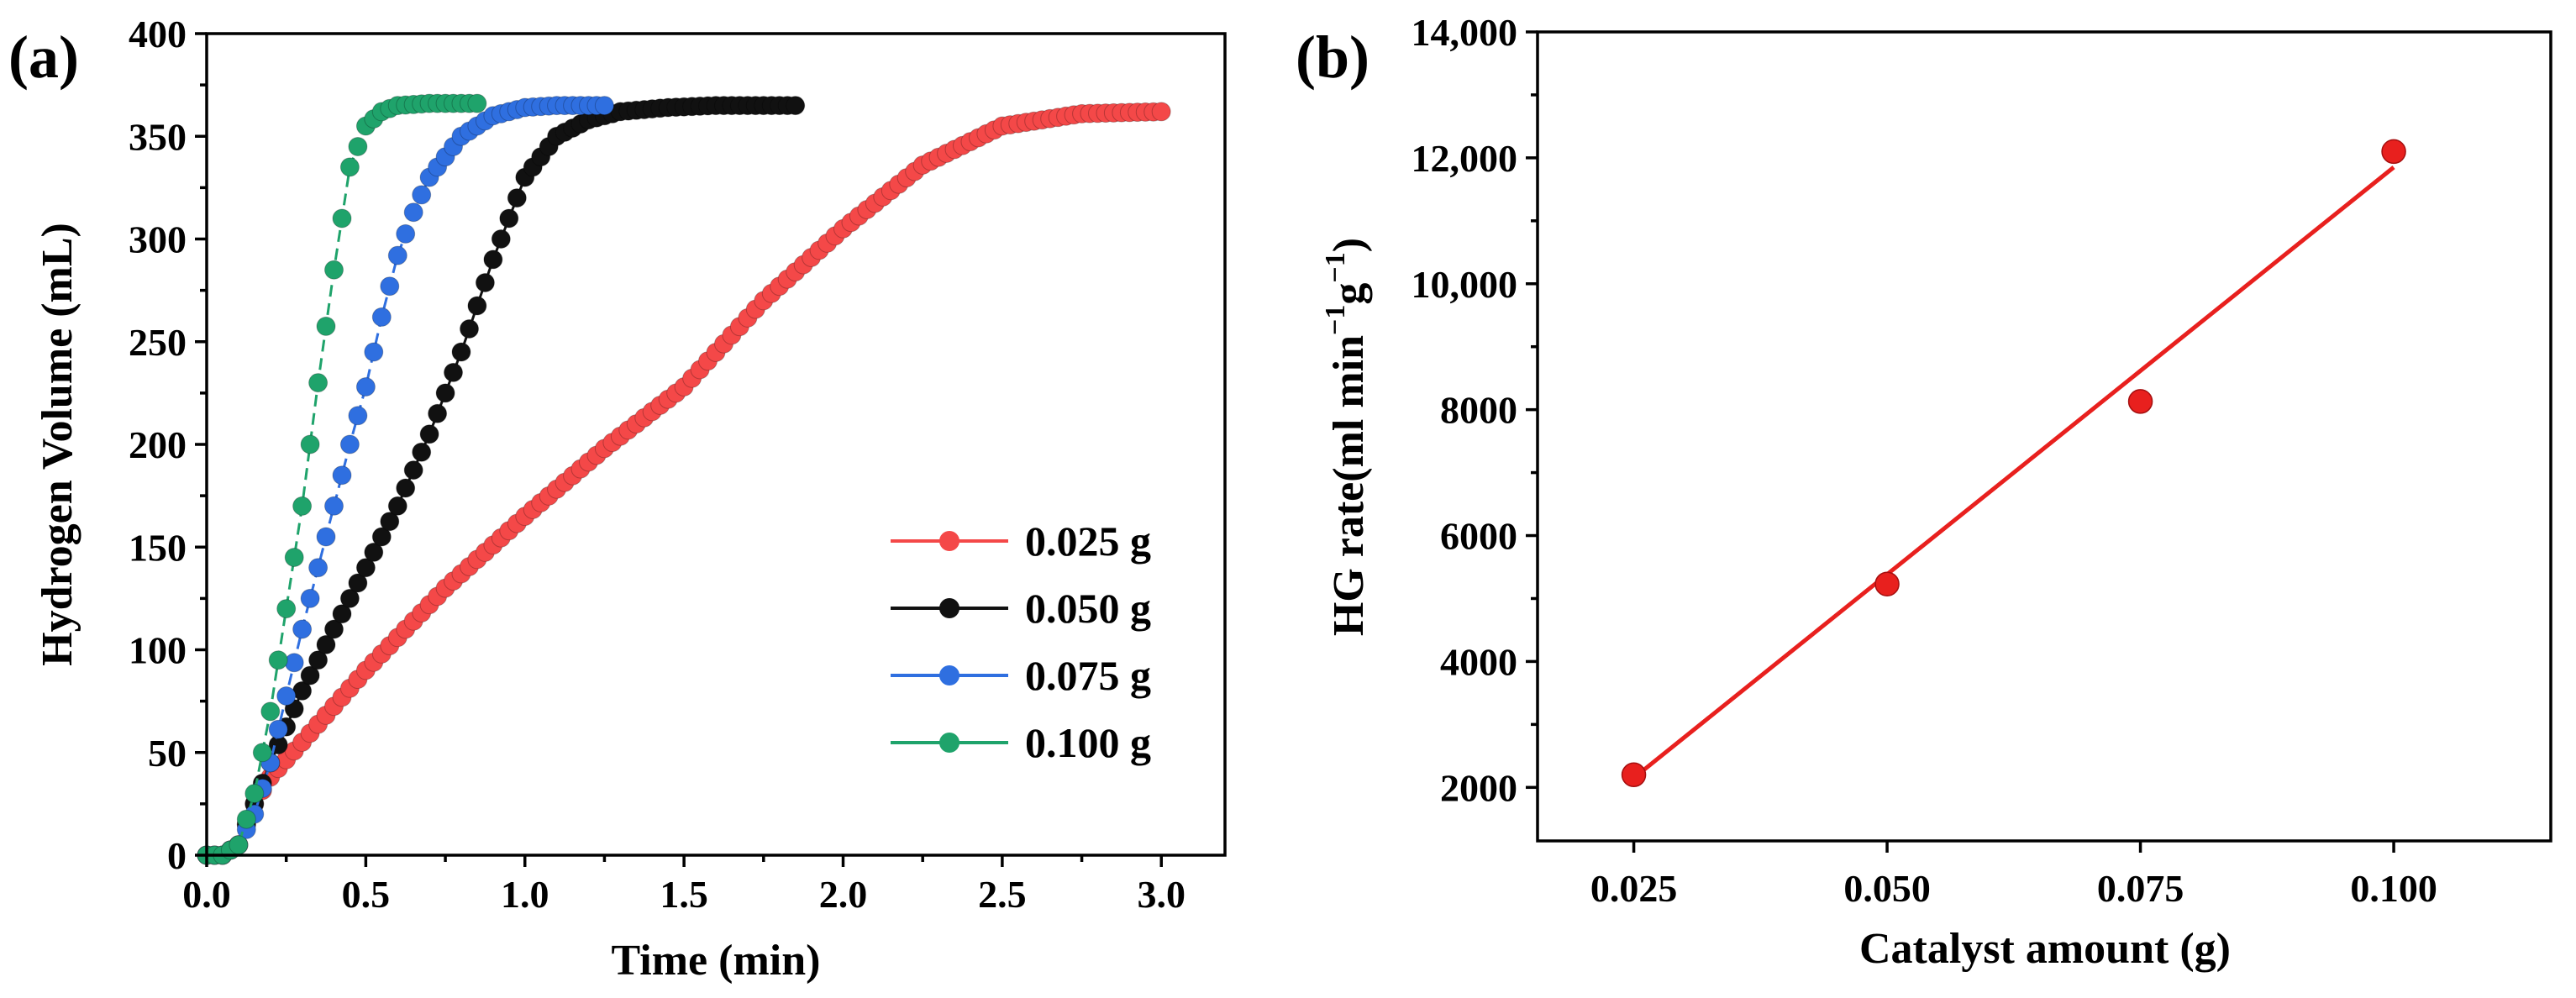 The height and width of the screenshot is (998, 2576). What do you see at coordinates (1465, 284) in the screenshot?
I see `y-tick-label-b-10000: 10,000` at bounding box center [1465, 284].